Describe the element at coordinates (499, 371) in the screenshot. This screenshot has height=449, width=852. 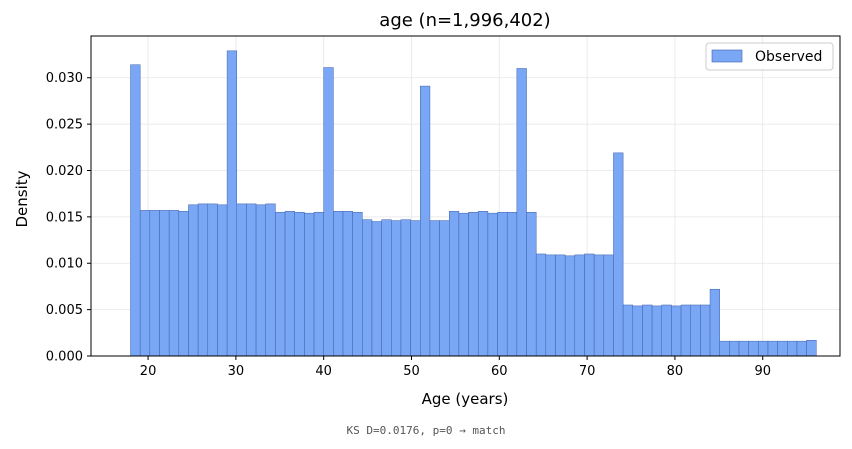
I see `x-tick-label: 60` at that location.